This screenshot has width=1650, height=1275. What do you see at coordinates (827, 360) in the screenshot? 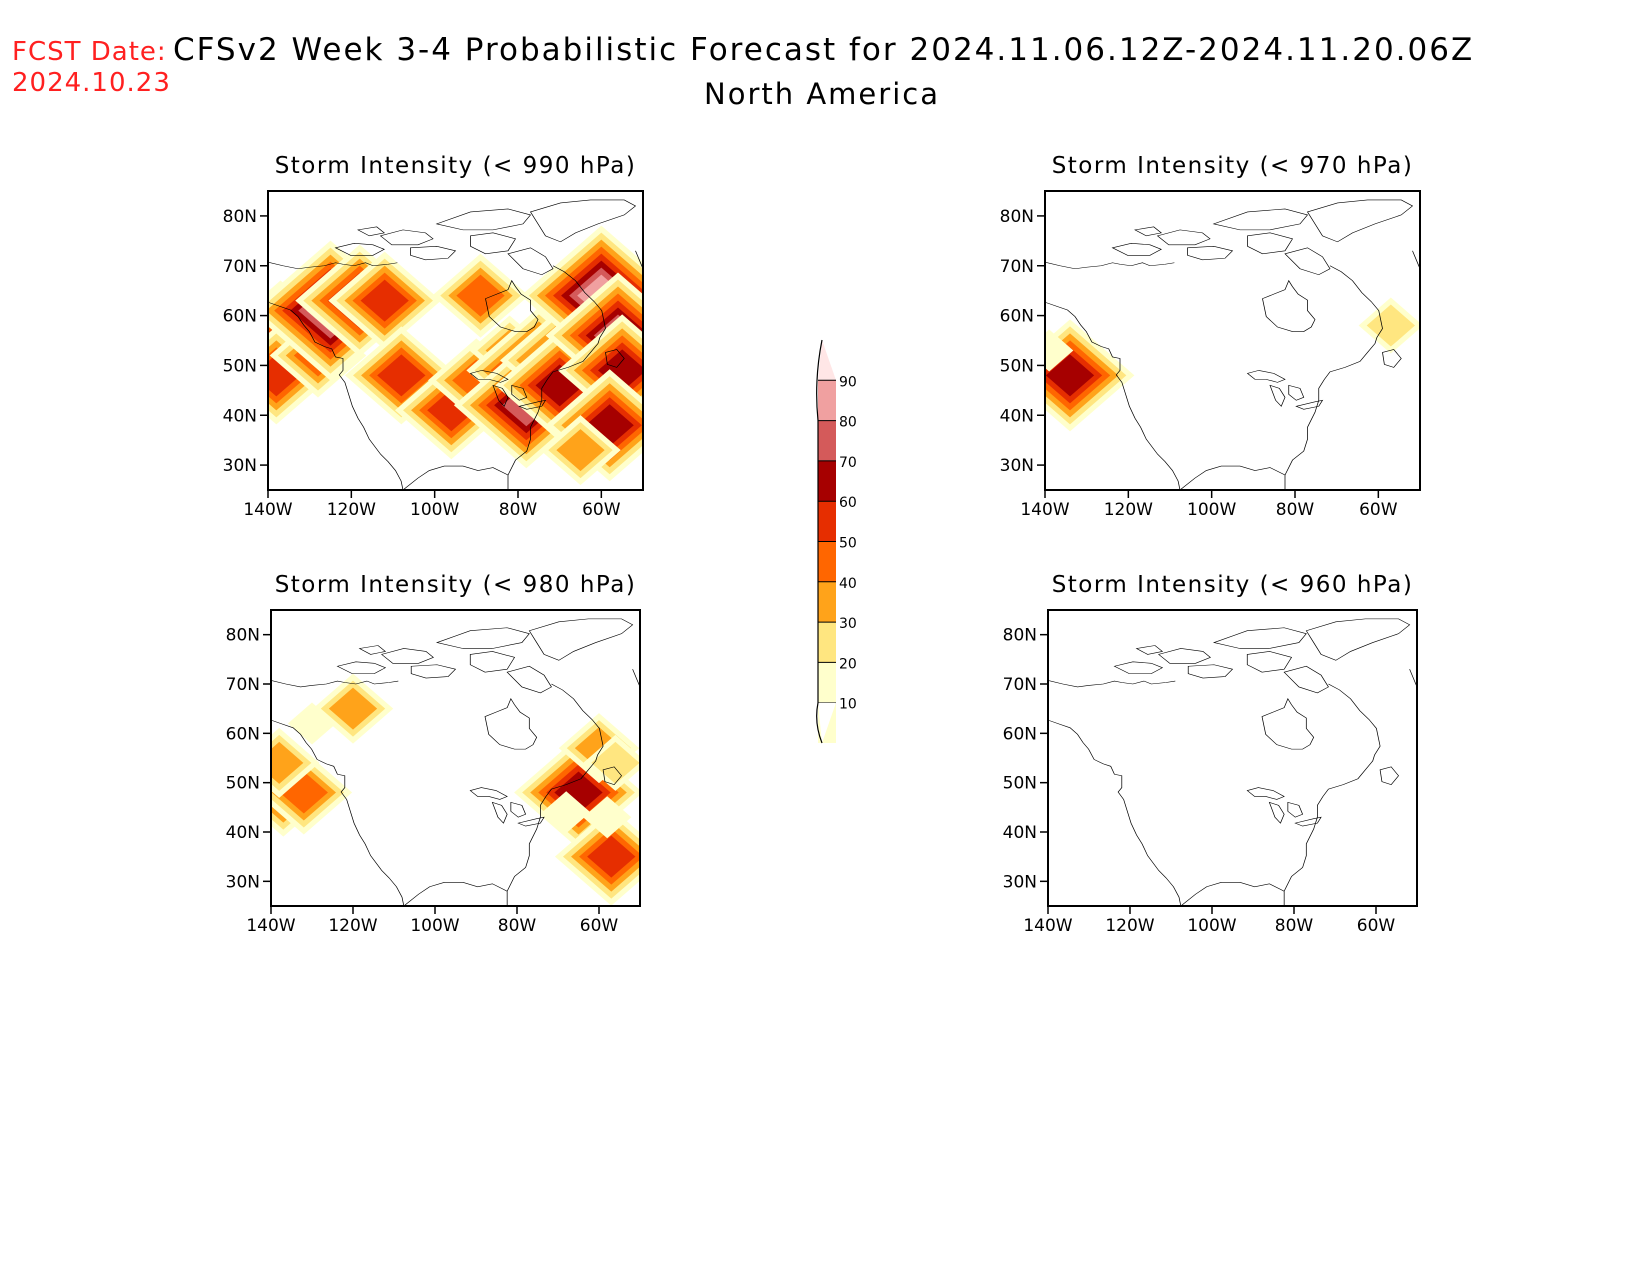
I see `colorbar-extension-top` at bounding box center [827, 360].